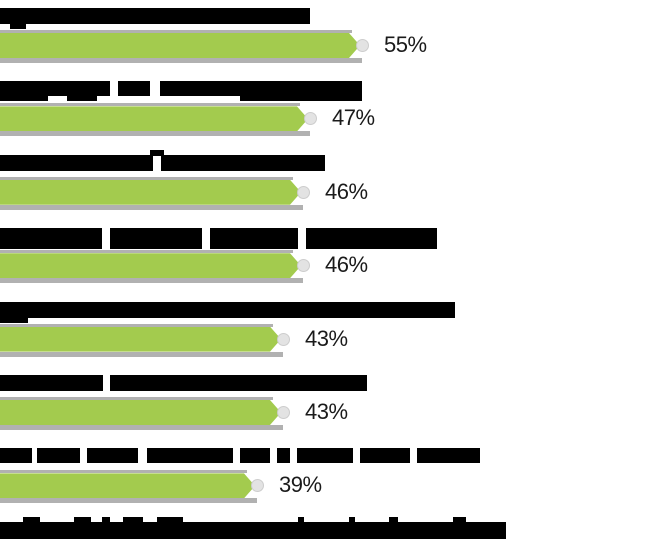 This screenshot has height=539, width=663. I want to click on bar-row: 55%, so click(331, 44).